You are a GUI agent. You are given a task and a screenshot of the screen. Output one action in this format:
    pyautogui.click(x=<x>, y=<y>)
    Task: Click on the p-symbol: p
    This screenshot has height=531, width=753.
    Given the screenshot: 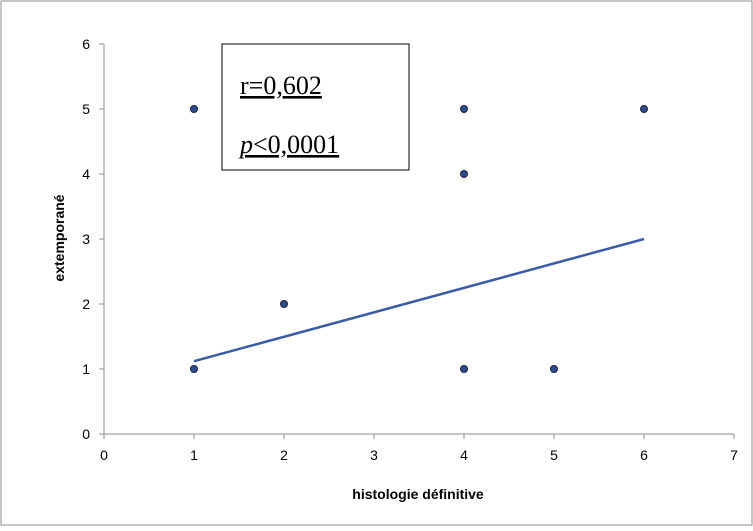 What is the action you would take?
    pyautogui.click(x=245, y=144)
    